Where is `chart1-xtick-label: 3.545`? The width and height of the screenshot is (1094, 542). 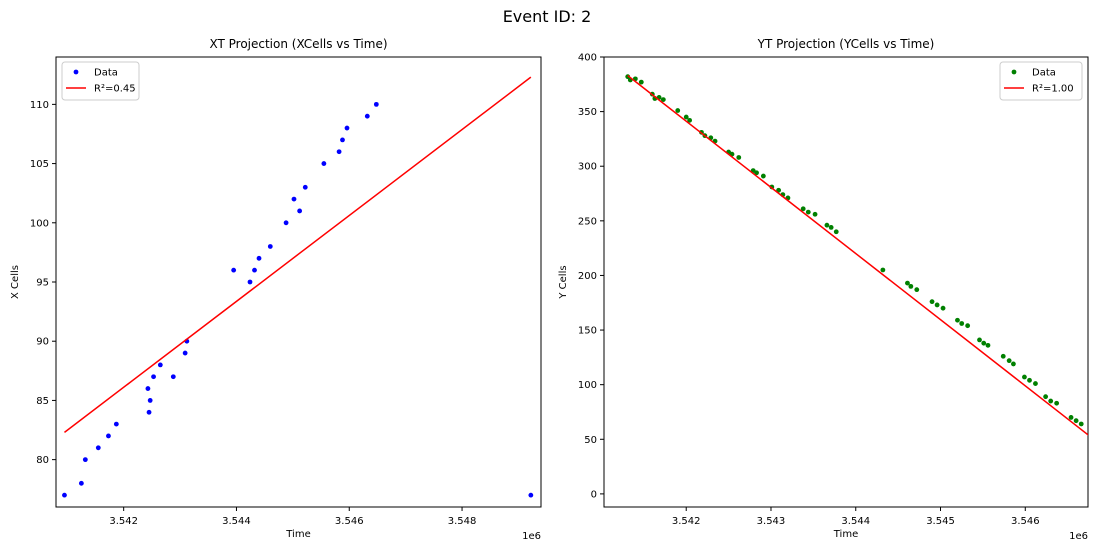 chart1-xtick-label: 3.545 is located at coordinates (940, 521).